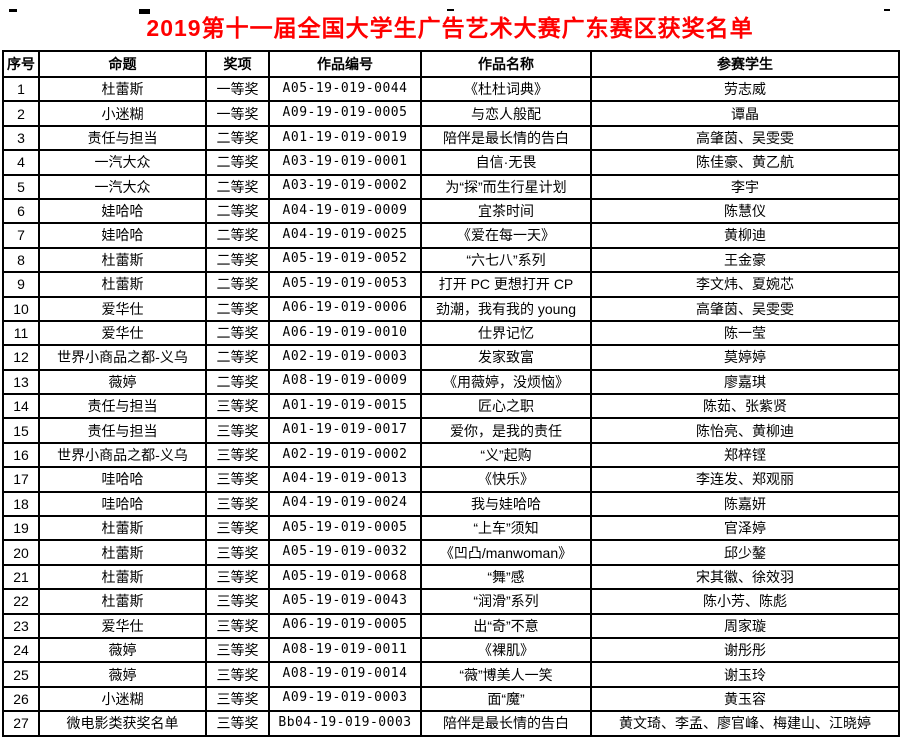  What do you see at coordinates (745, 113) in the screenshot?
I see `cell-students: 谭晶` at bounding box center [745, 113].